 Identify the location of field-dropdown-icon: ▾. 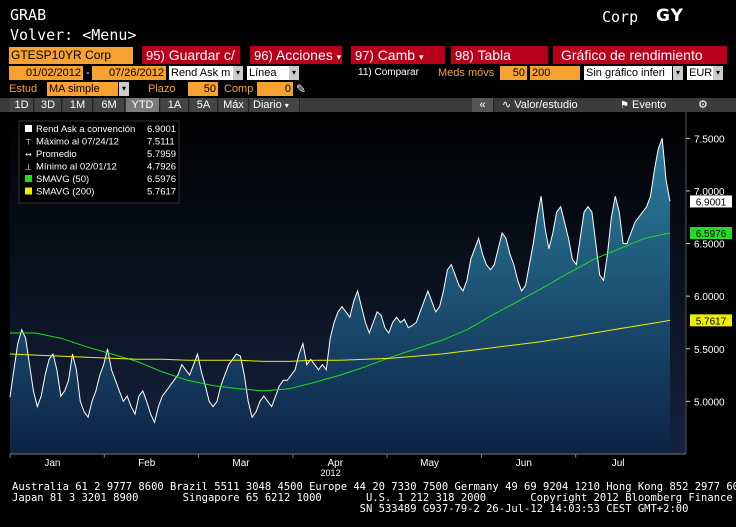
(238, 73).